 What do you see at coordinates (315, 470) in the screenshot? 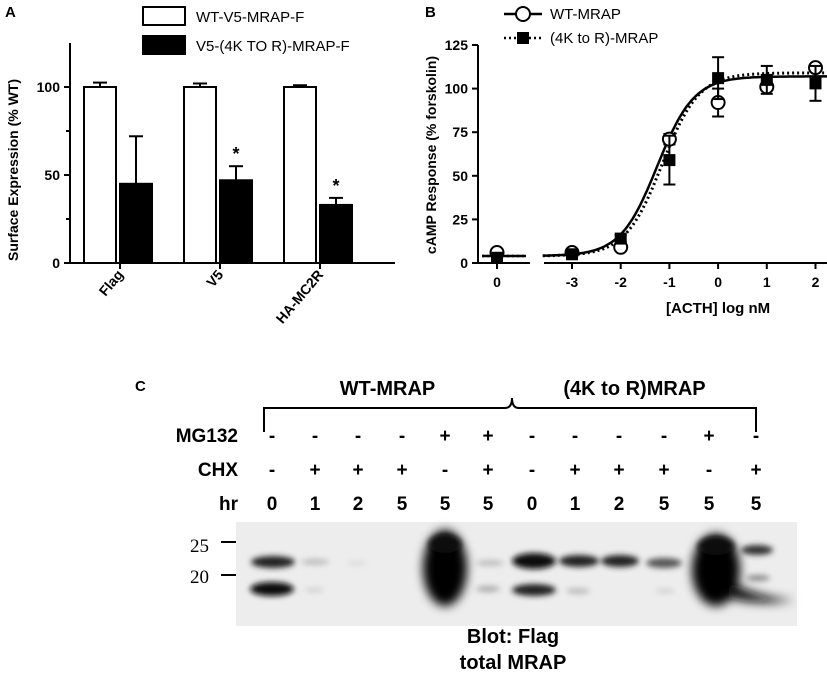
I see `lane-2-chx: +` at bounding box center [315, 470].